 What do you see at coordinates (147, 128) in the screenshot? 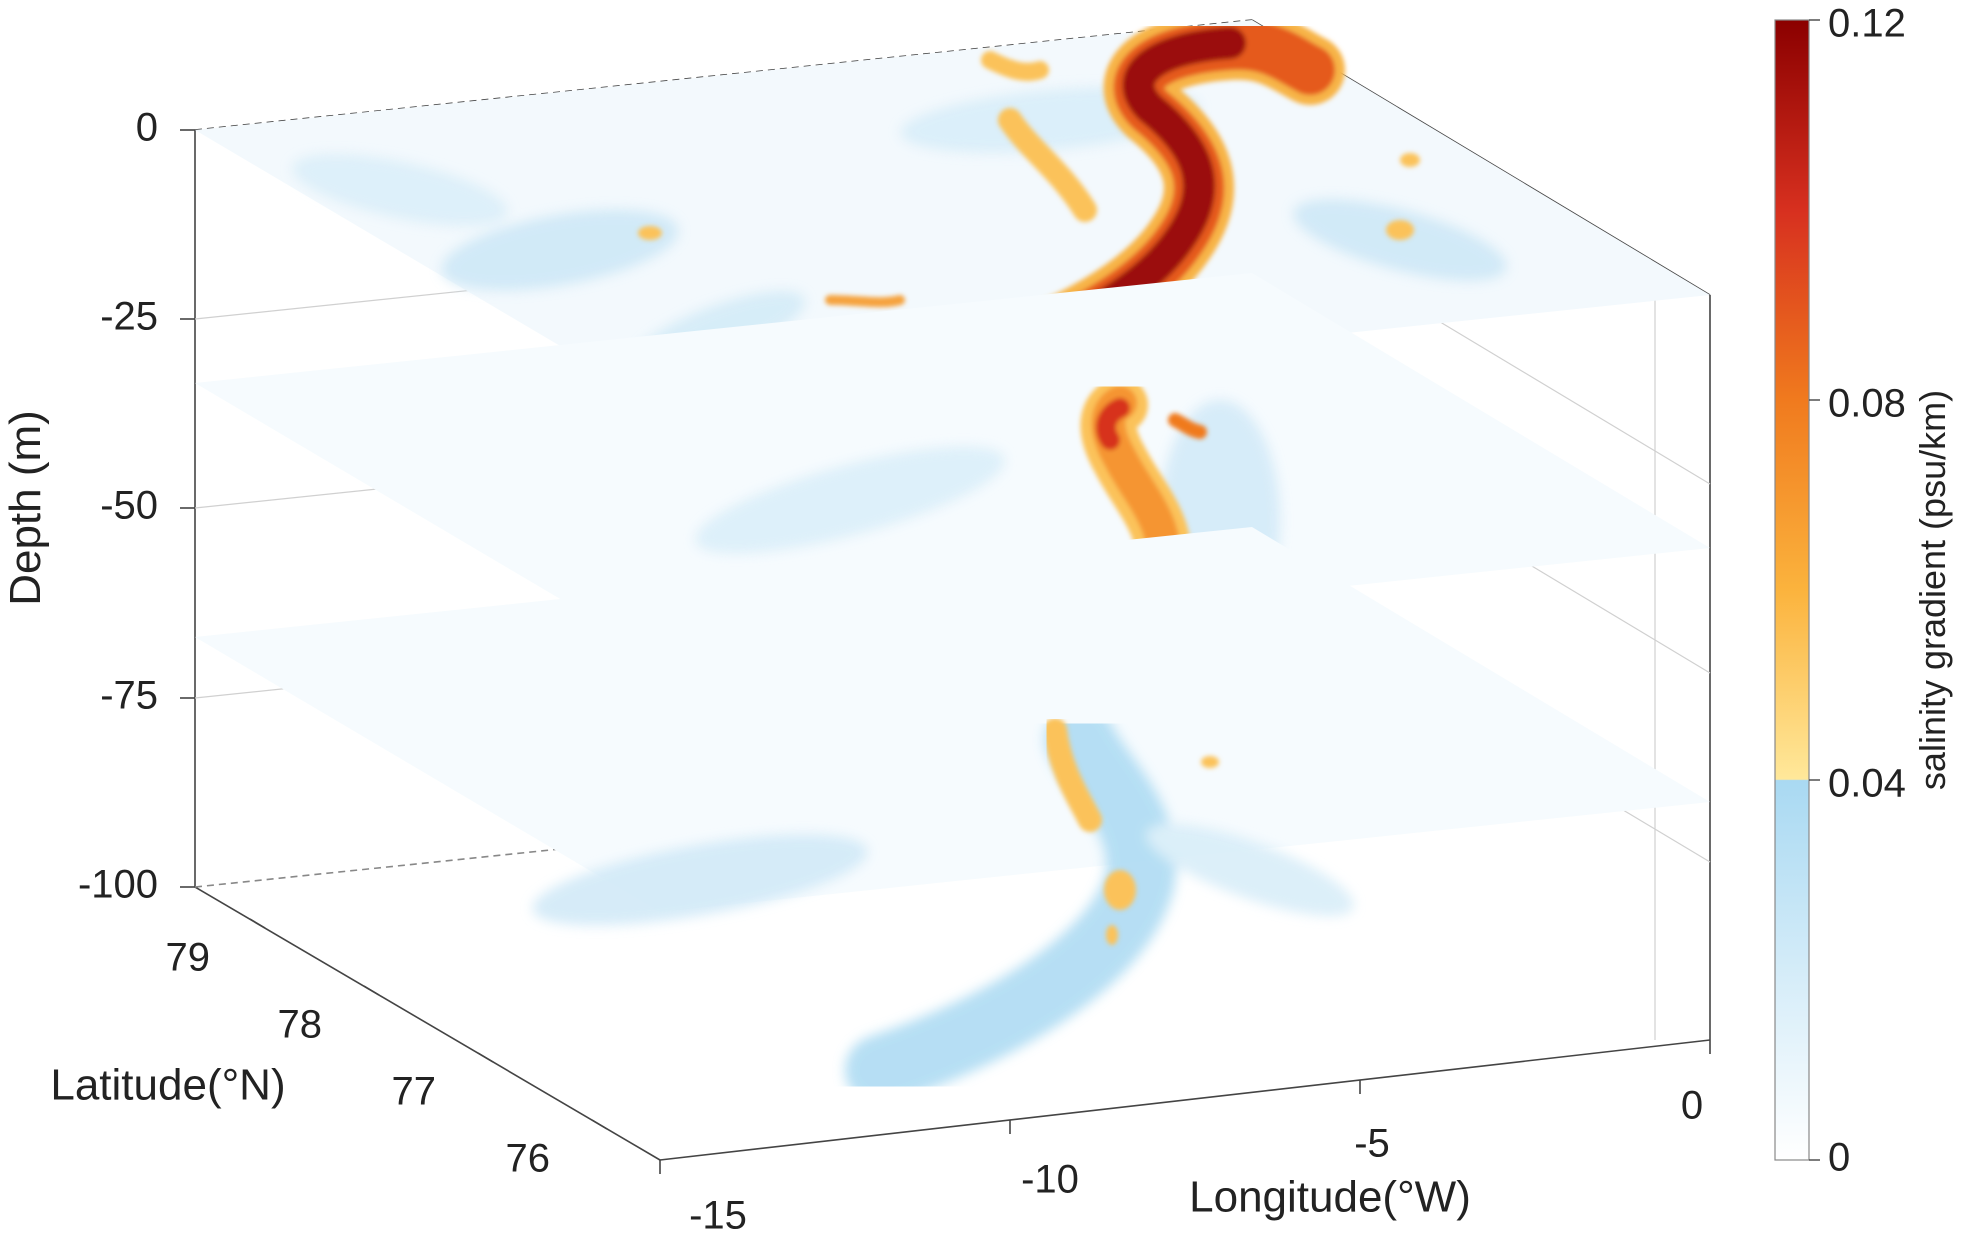
I see `depth-tick-label: 0` at bounding box center [147, 128].